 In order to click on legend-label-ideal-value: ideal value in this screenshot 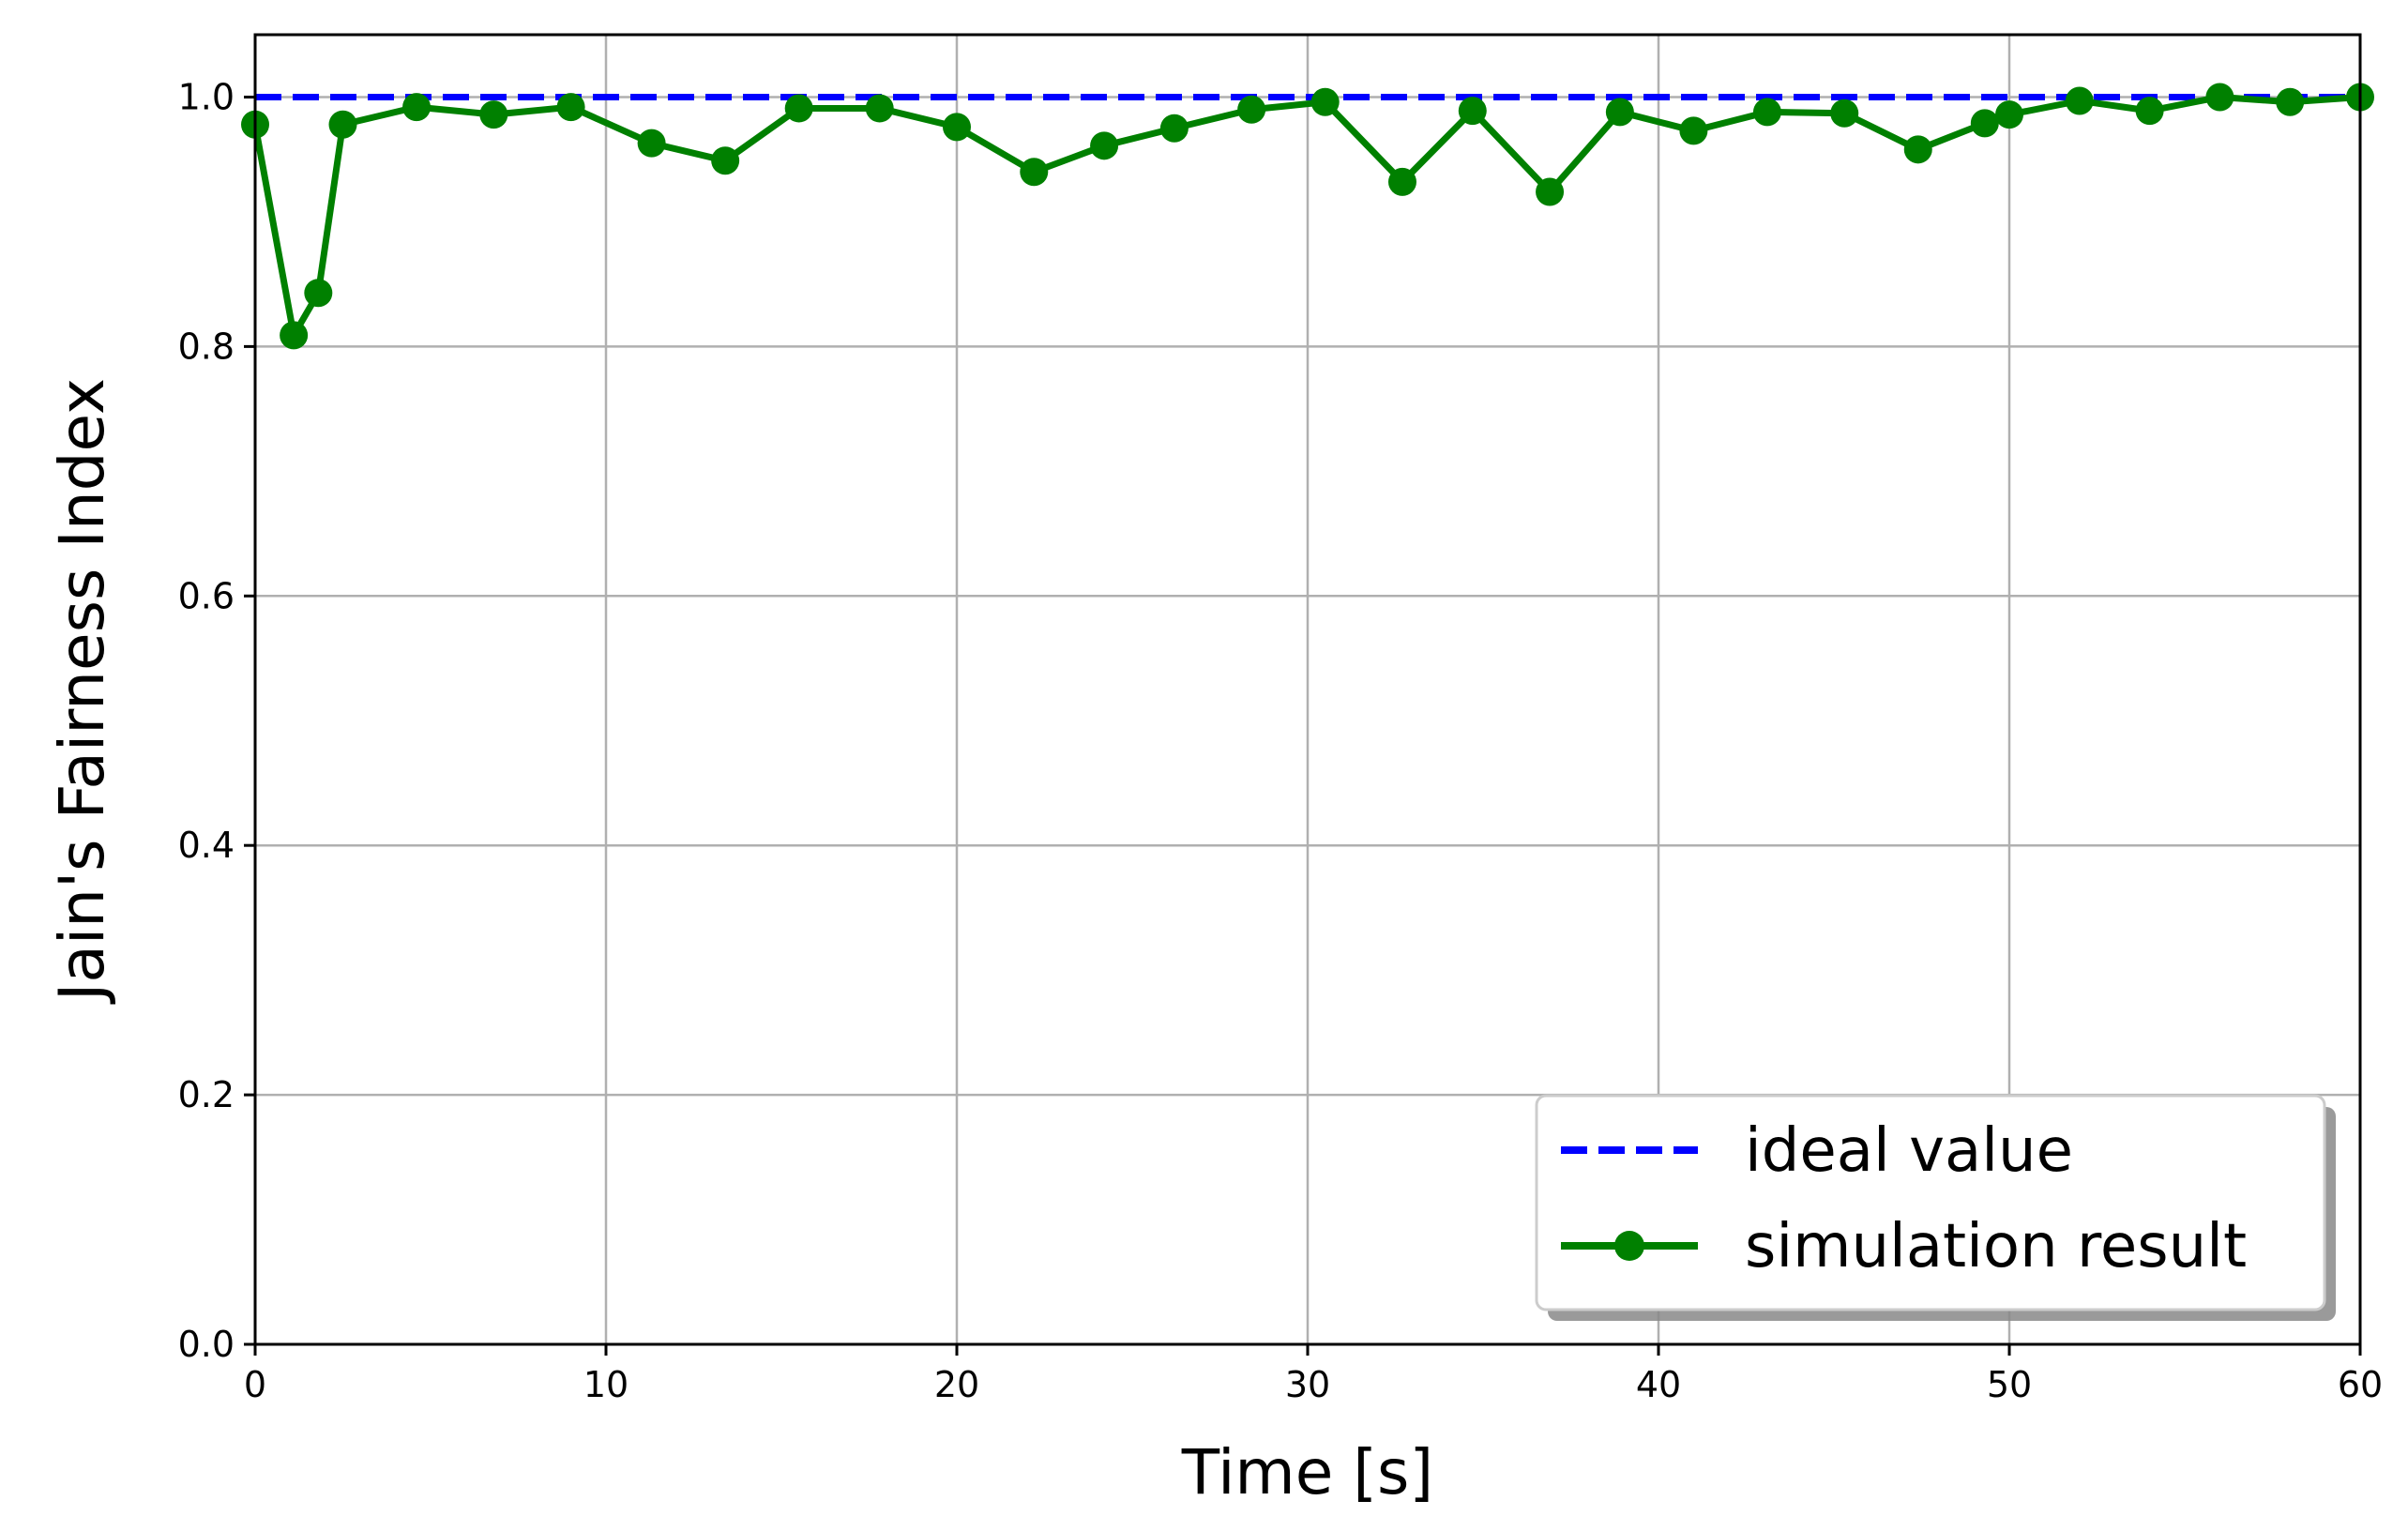, I will do `click(1909, 1151)`.